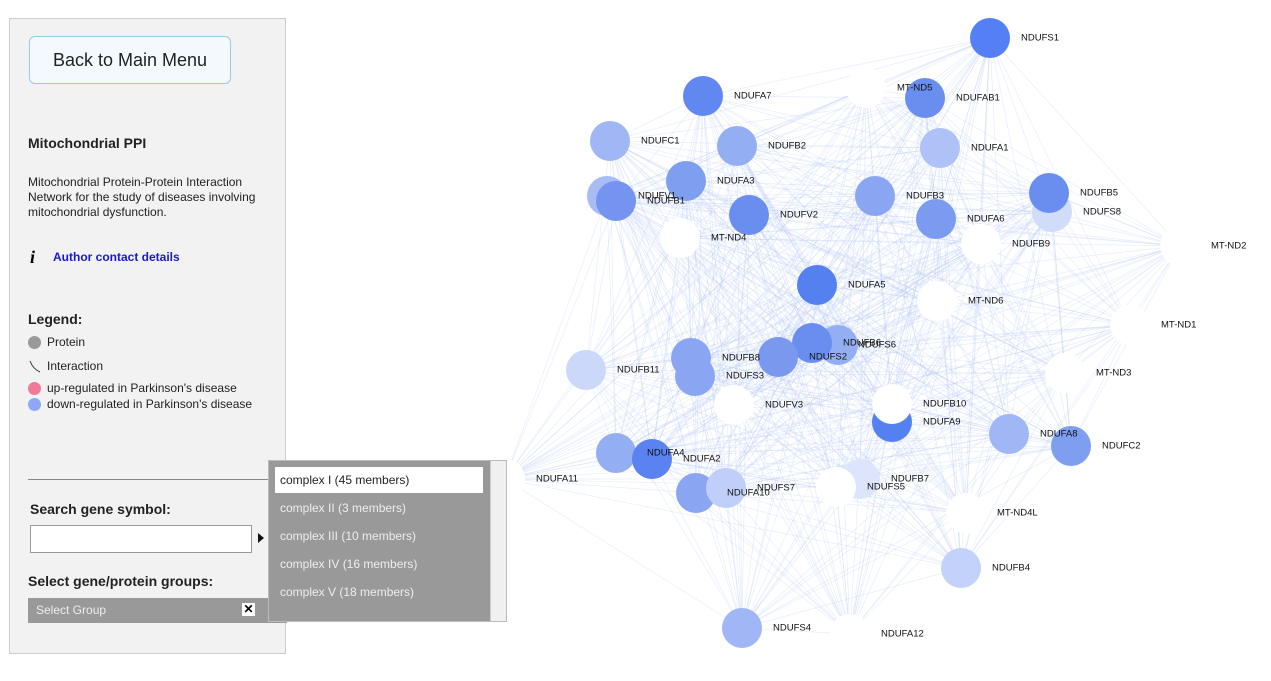 The width and height of the screenshot is (1271, 681). Describe the element at coordinates (347, 592) in the screenshot. I see `dropdown-option: complex V (18 members)` at that location.